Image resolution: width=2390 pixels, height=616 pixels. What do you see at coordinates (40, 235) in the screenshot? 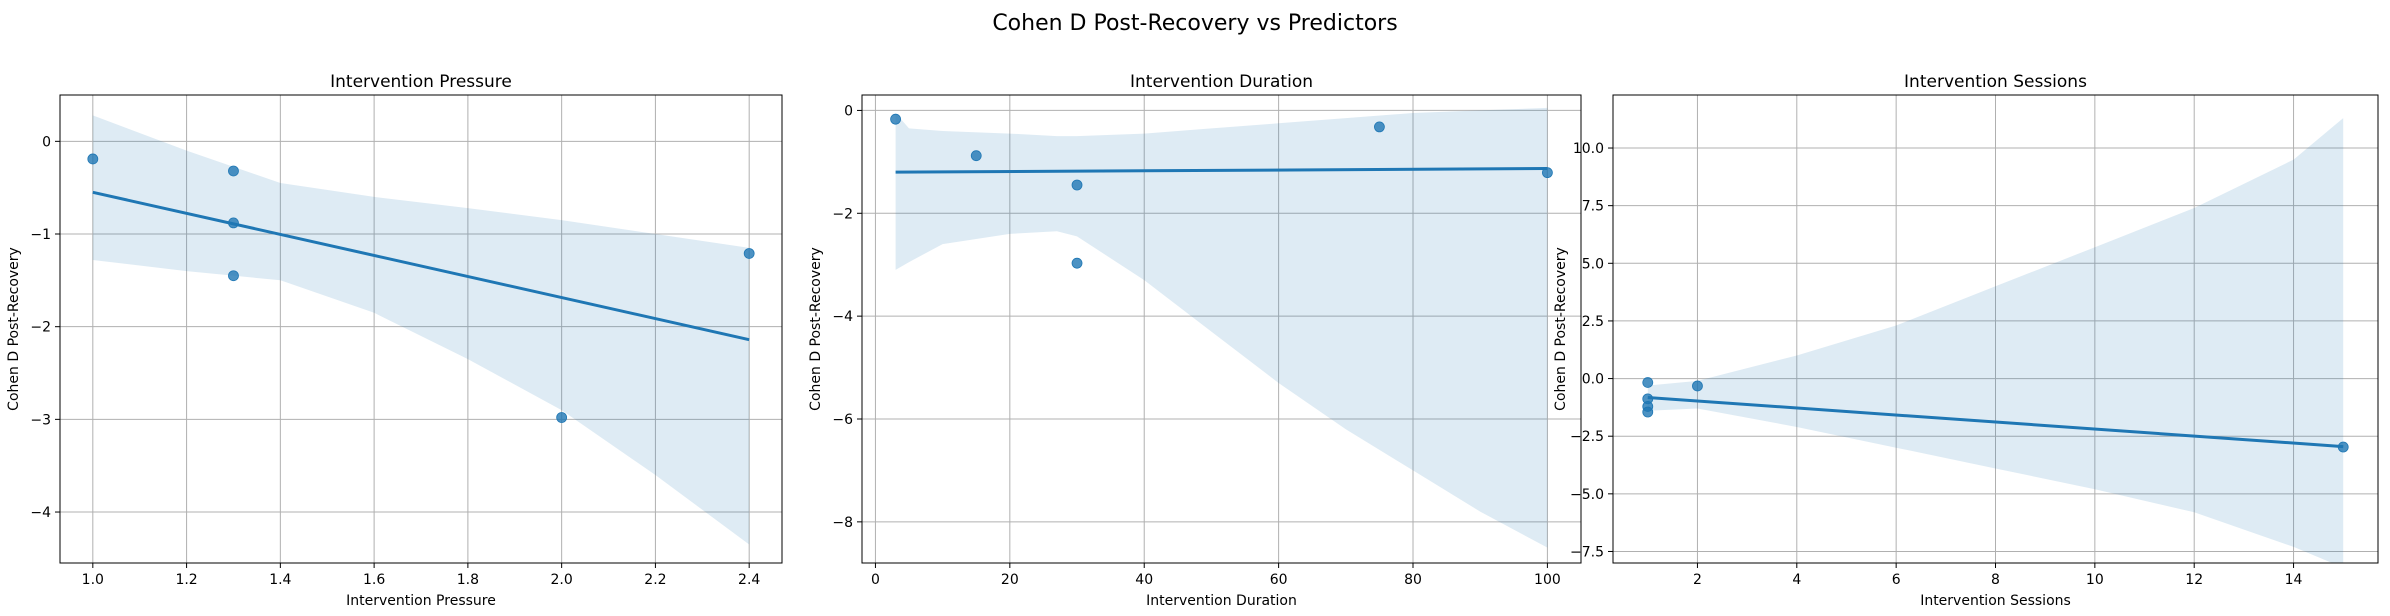
I see `y-tick-label: −1` at bounding box center [40, 235].